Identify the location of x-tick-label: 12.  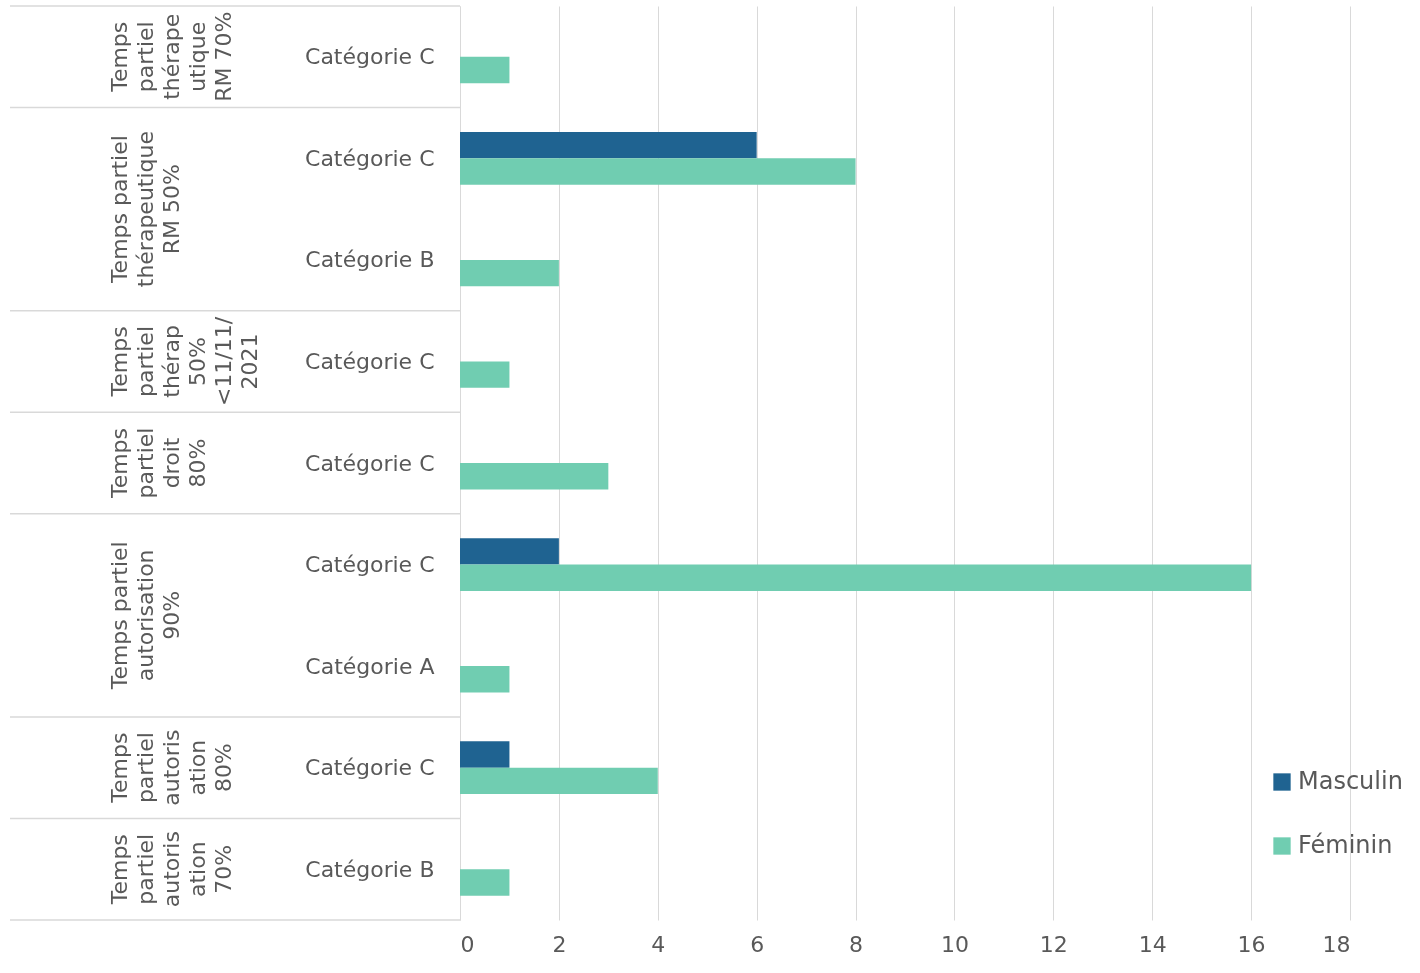
(1053, 944).